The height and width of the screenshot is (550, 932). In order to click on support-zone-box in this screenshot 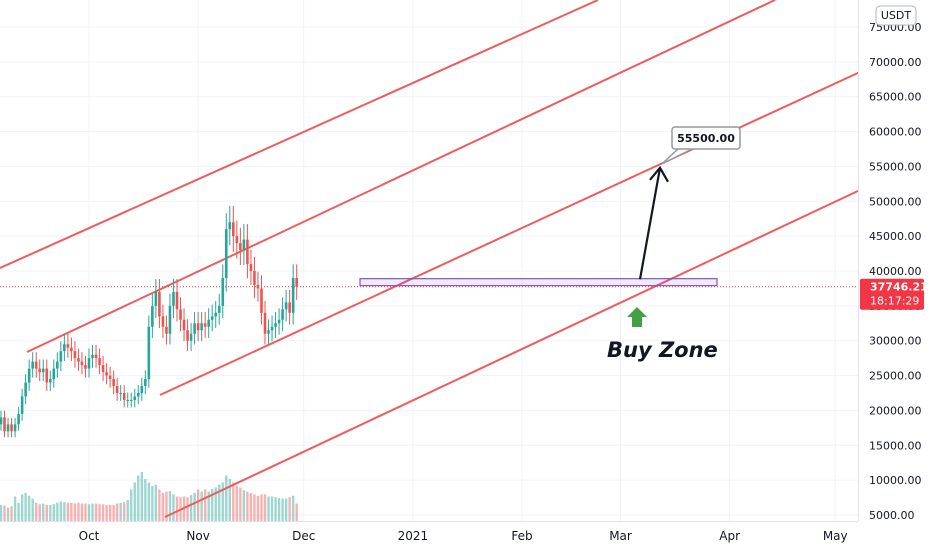, I will do `click(538, 282)`.